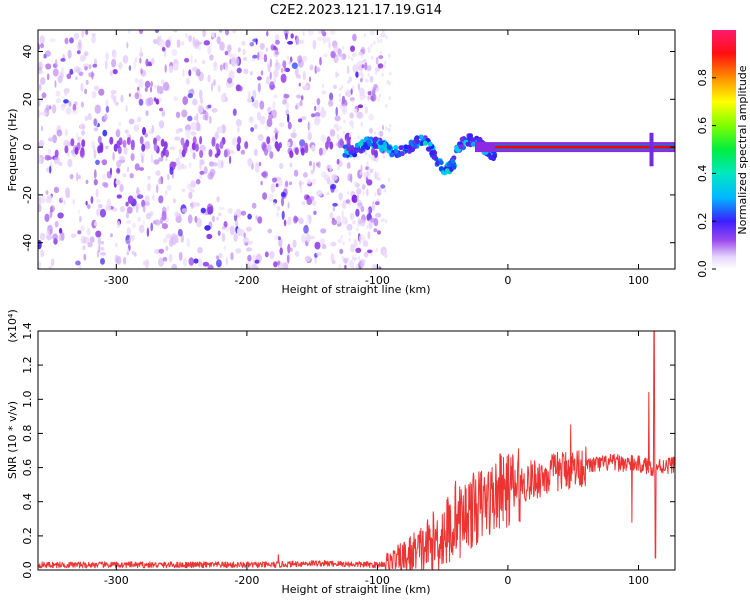 The image size is (750, 600). What do you see at coordinates (356, 10) in the screenshot?
I see `chart-title: C2E2.2023.121.17.19.G14` at bounding box center [356, 10].